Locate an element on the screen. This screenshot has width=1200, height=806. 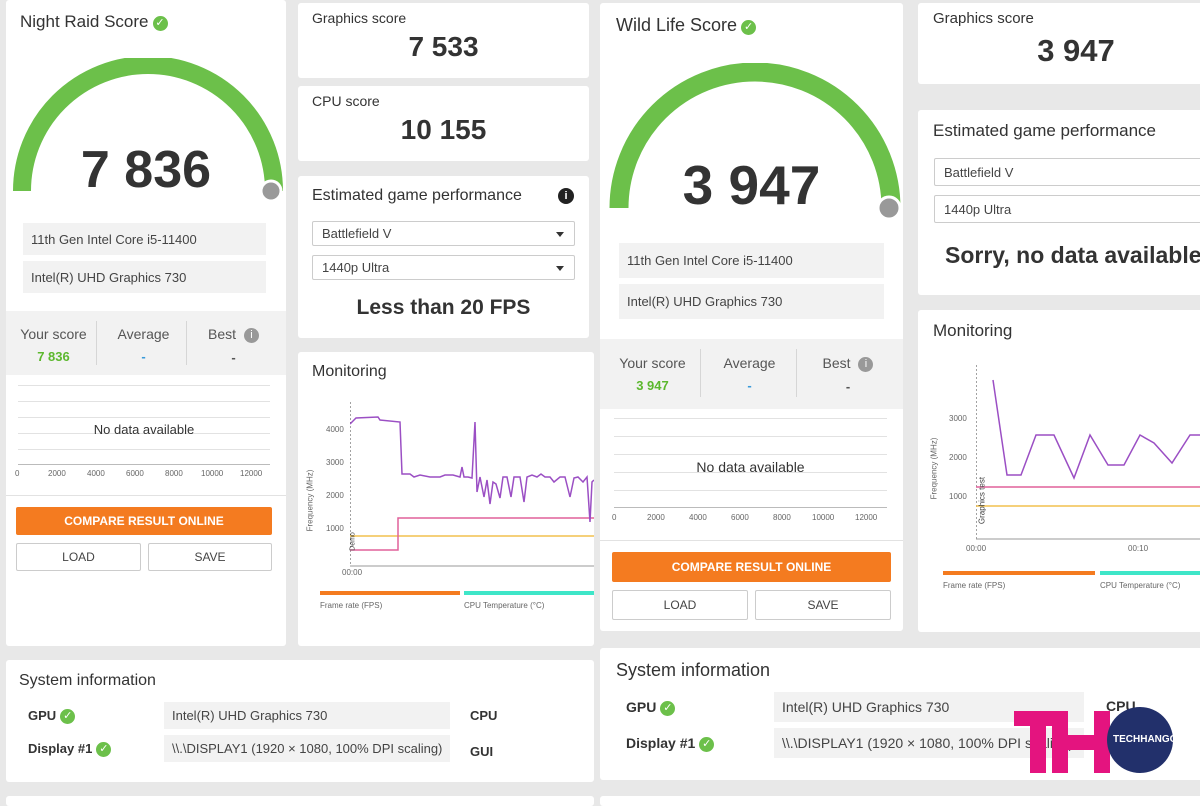
th-logo-mark is located at coordinates (1093, 740).